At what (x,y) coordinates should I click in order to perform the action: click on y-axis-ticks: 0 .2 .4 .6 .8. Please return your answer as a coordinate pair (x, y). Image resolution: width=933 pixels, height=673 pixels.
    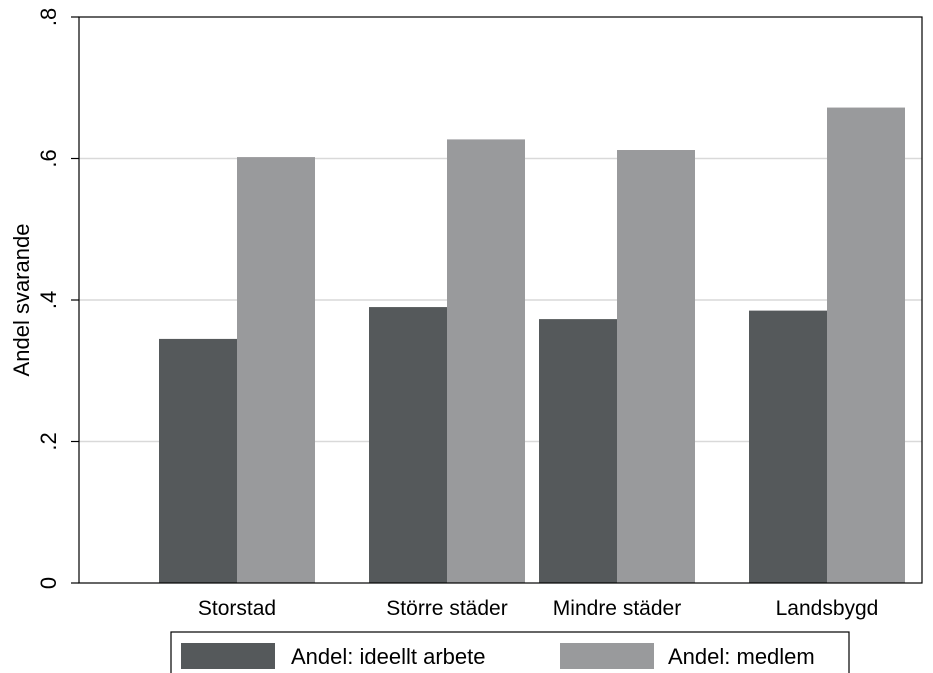
    Looking at the image, I should click on (57, 298).